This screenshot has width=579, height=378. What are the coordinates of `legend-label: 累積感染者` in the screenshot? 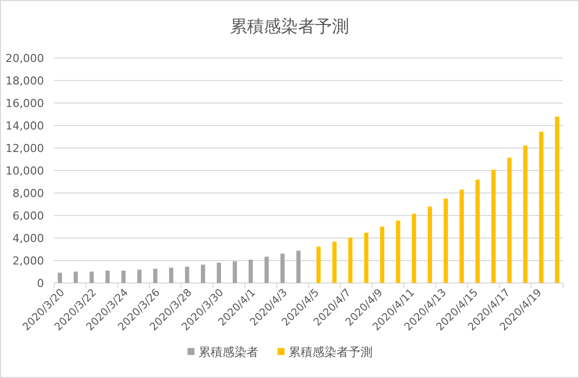 It's located at (228, 352).